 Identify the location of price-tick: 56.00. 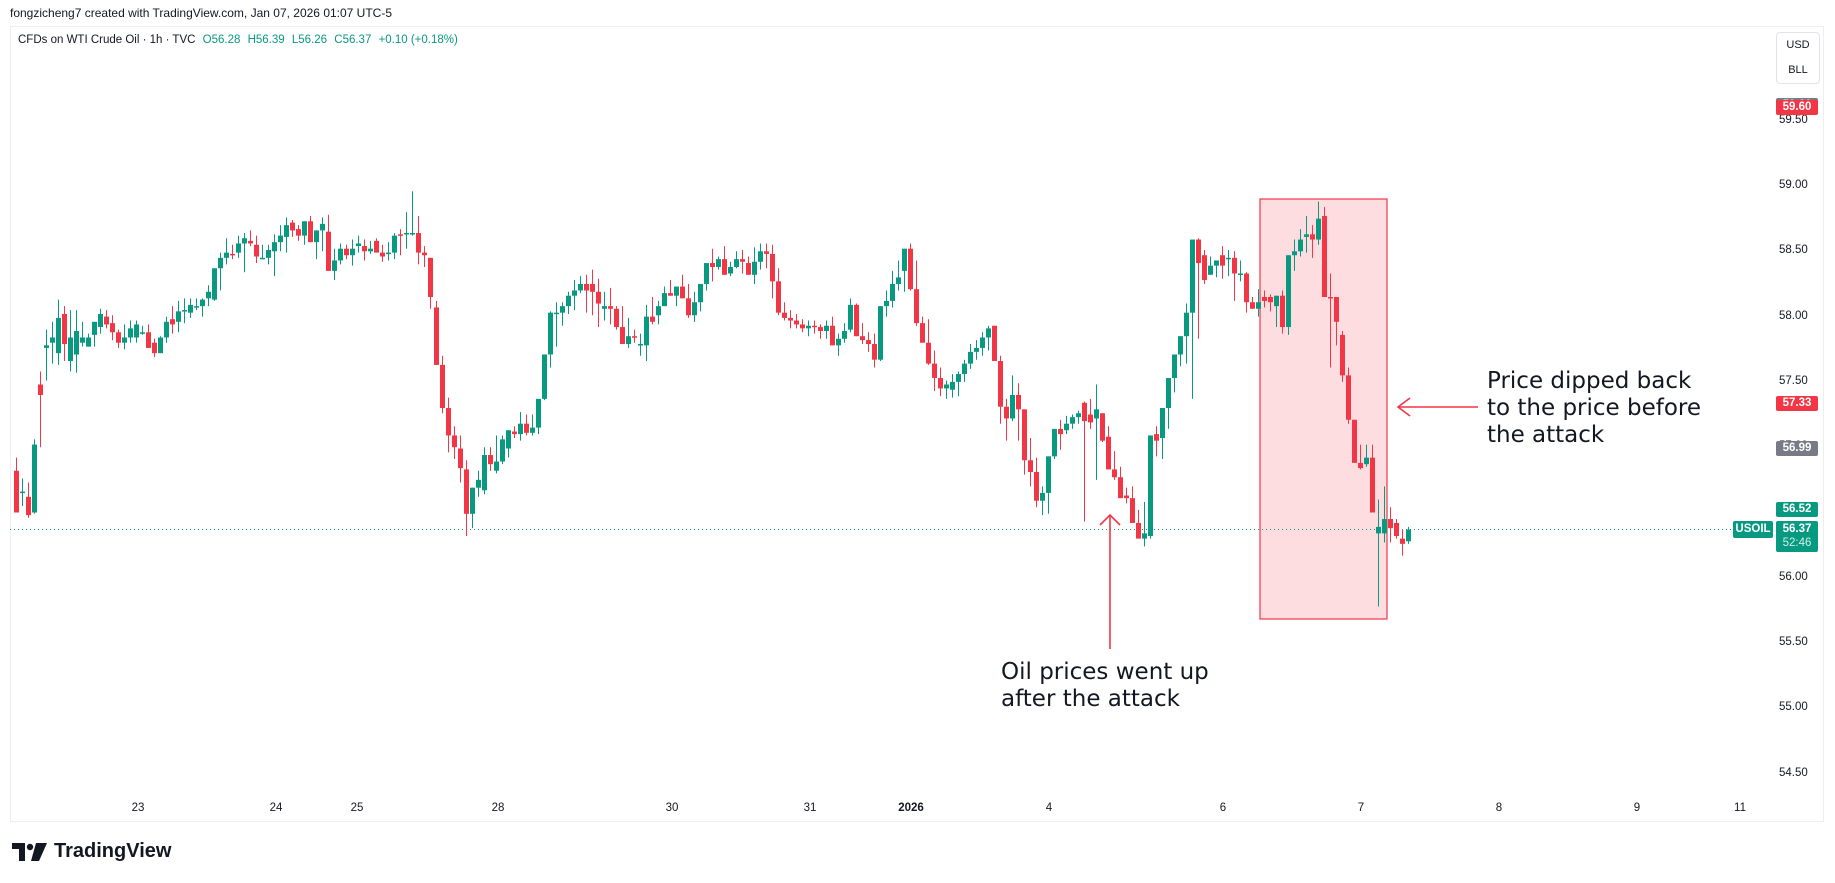
(1793, 576).